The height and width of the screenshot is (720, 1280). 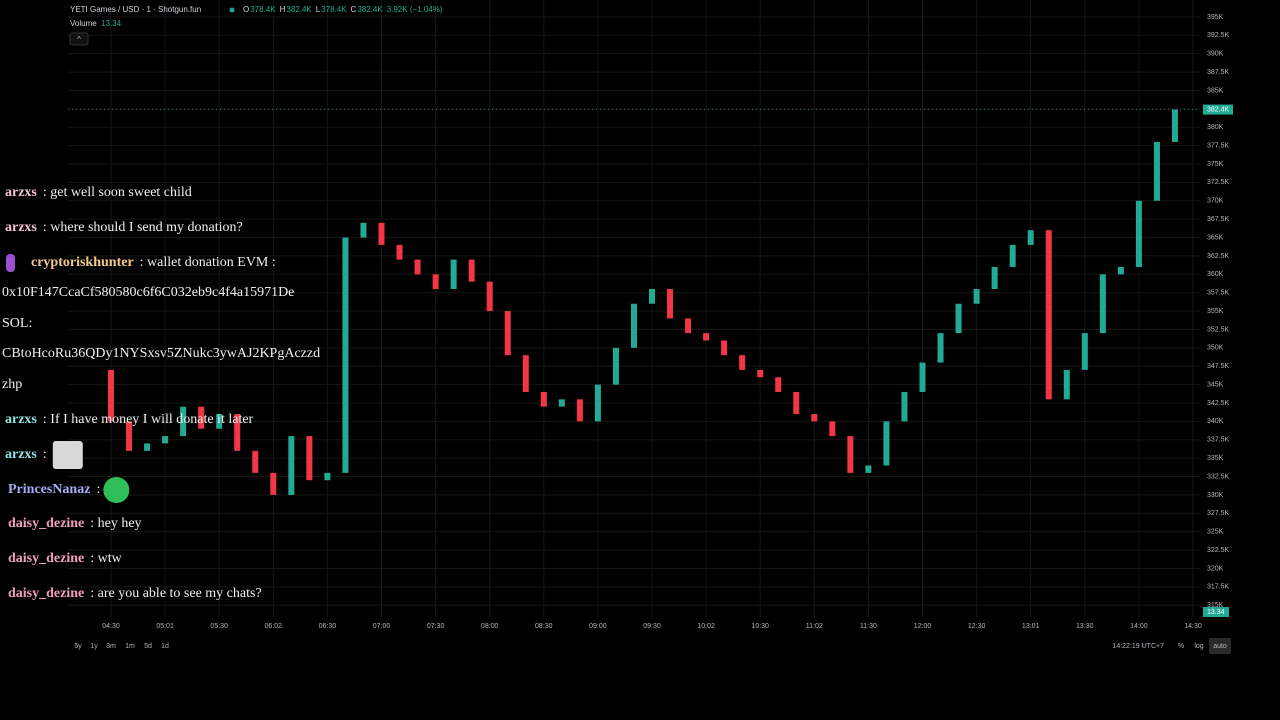 I want to click on timeframe-button: 5y, so click(x=78, y=646).